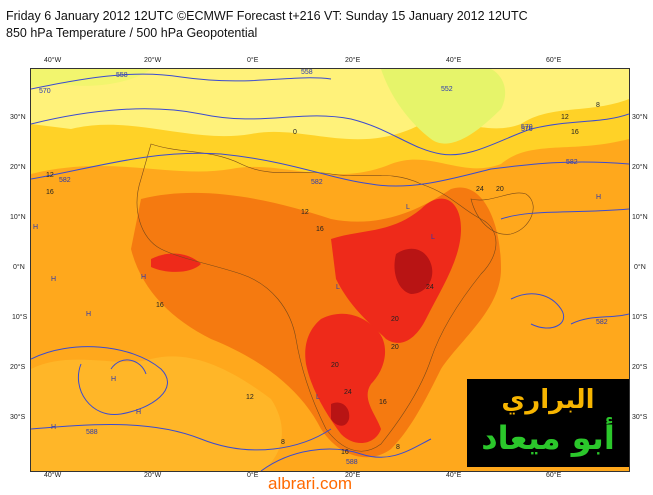  I want to click on watermark-logo: البراري أبو ميعاد, so click(548, 423).